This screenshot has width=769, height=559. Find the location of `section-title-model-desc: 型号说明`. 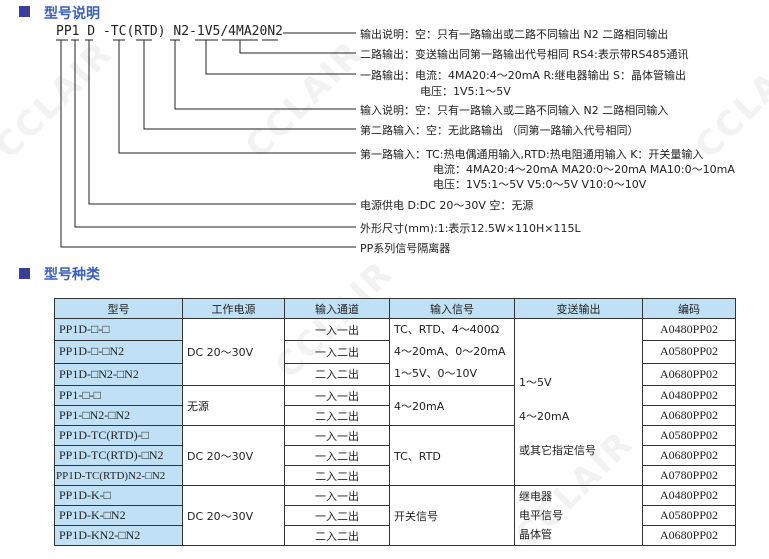

section-title-model-desc: 型号说明 is located at coordinates (72, 14).